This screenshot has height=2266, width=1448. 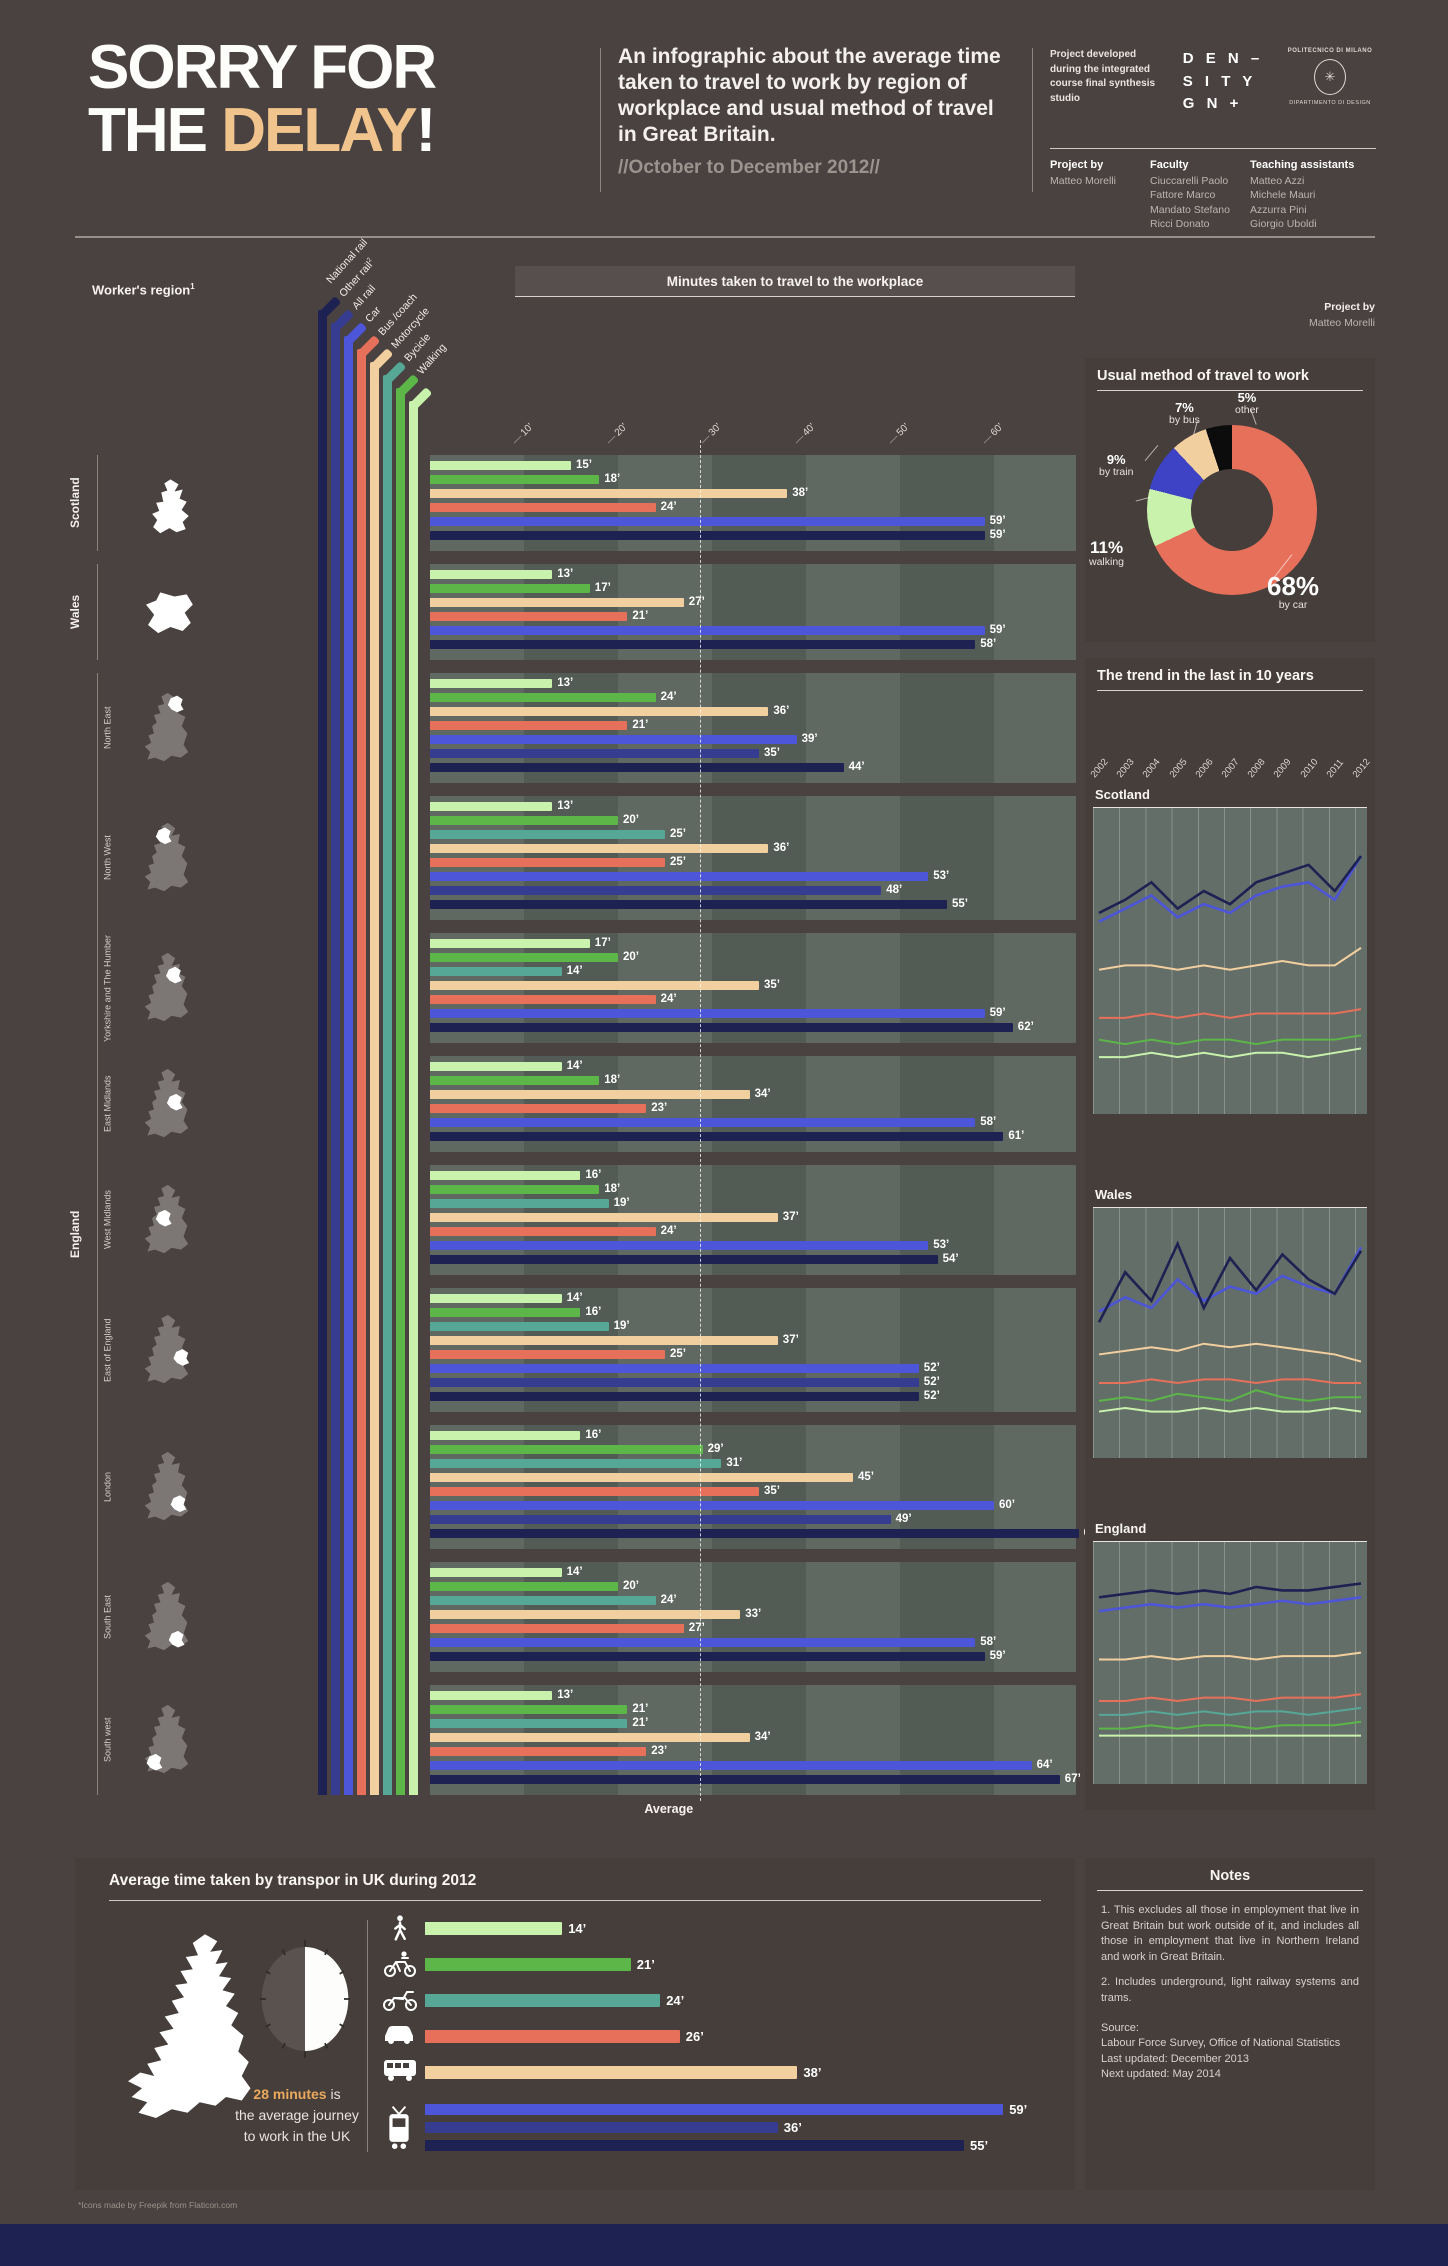 What do you see at coordinates (1180, 224) in the screenshot?
I see `credit-name: Ricci Donato` at bounding box center [1180, 224].